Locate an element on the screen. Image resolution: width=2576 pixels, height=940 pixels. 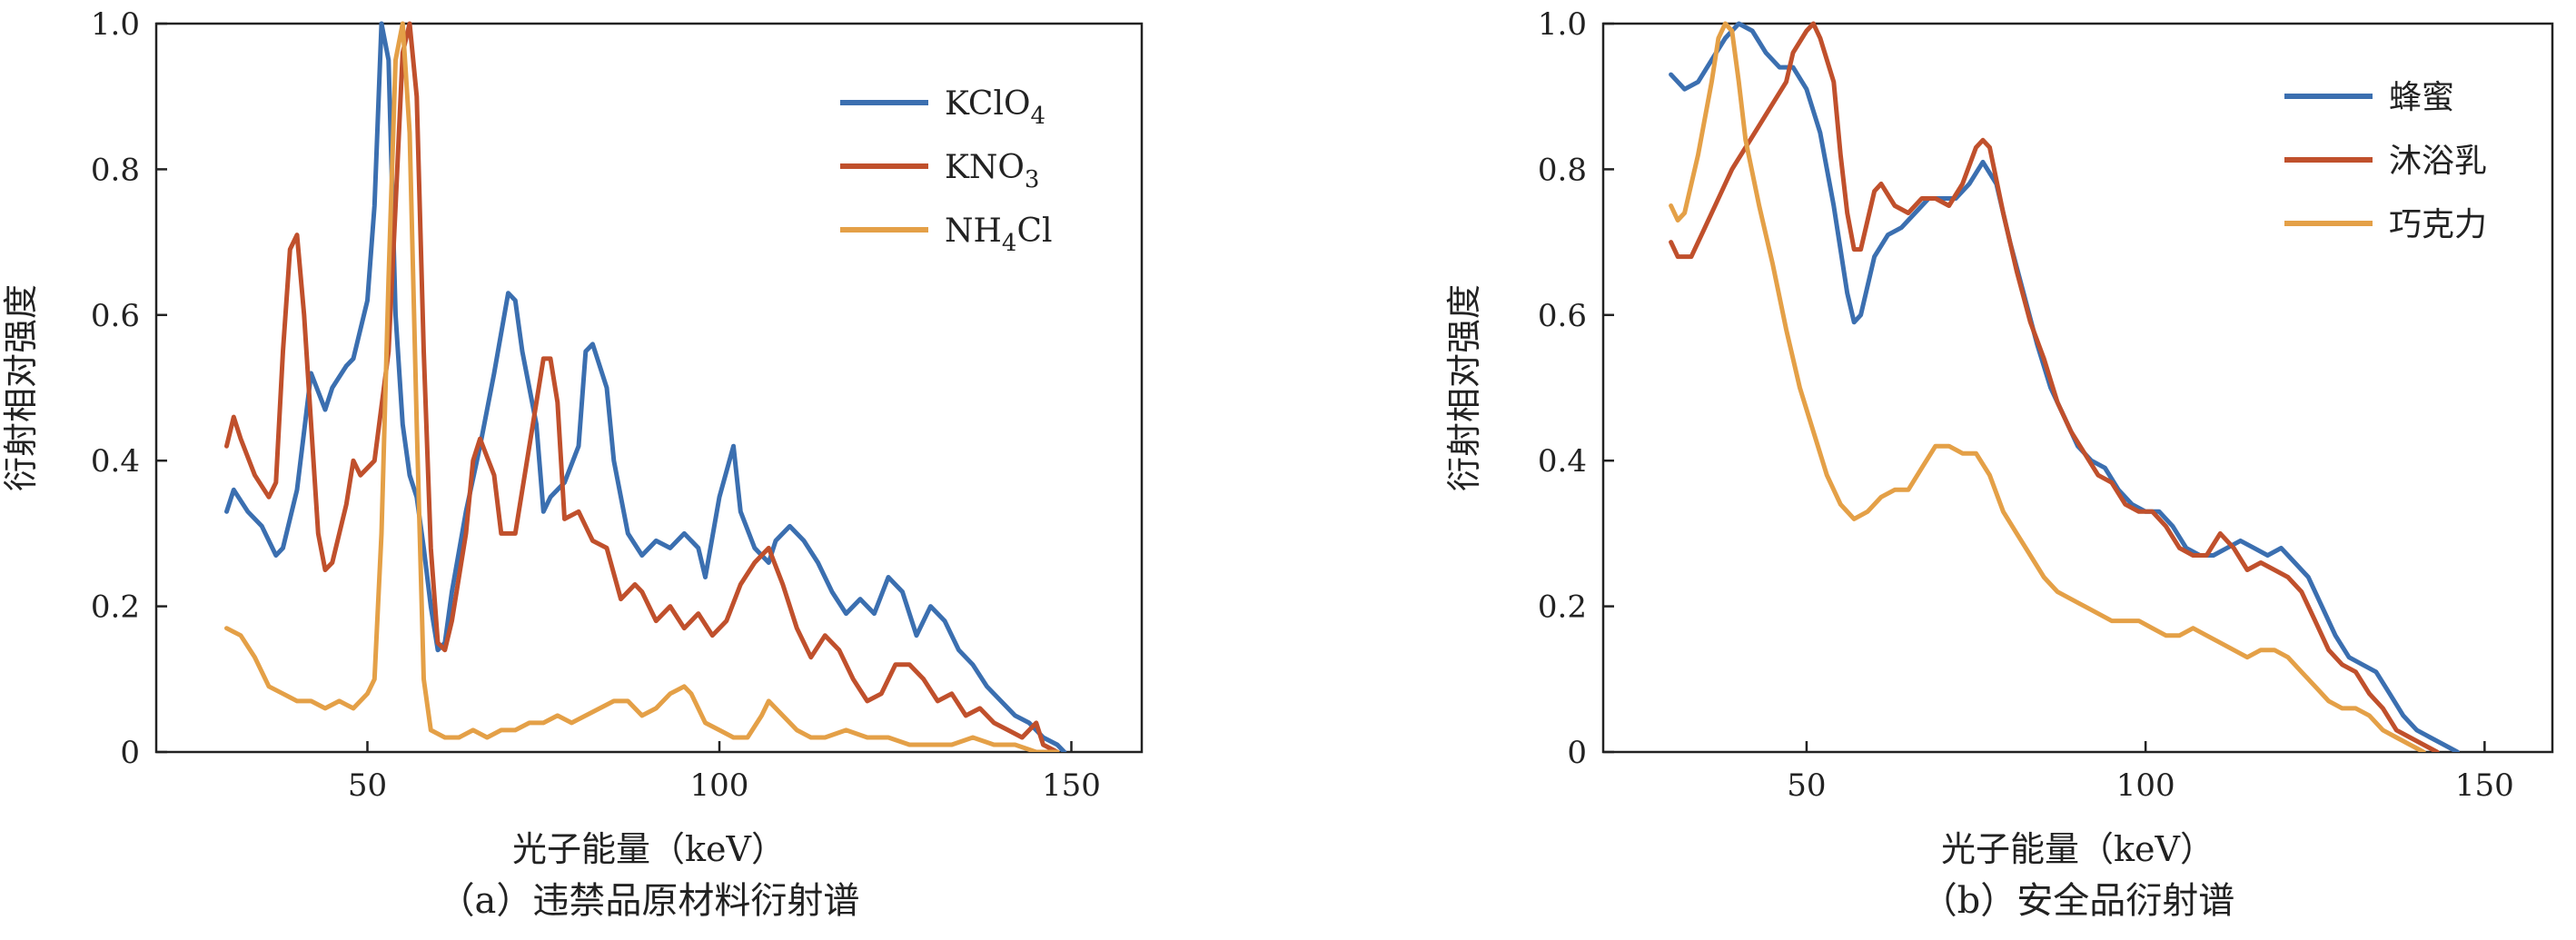
panel-caption: （b）安全品衍射谱 is located at coordinates (2078, 901).